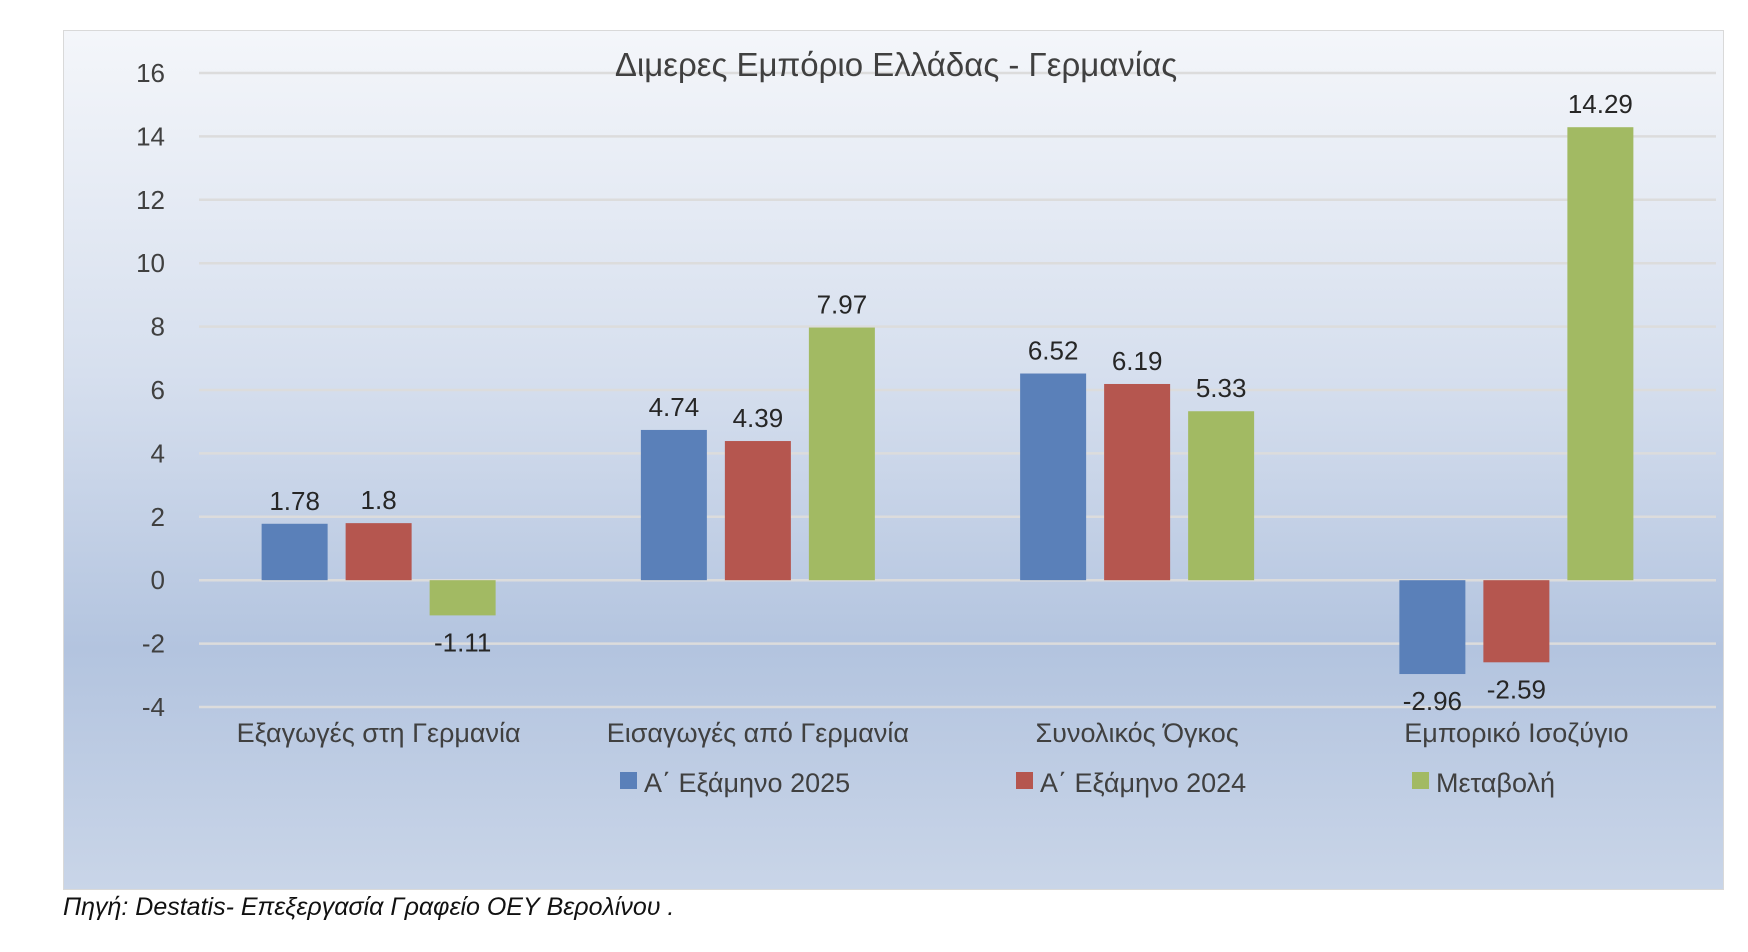 The width and height of the screenshot is (1748, 952). Describe the element at coordinates (158, 327) in the screenshot. I see `y-tick-label: 8` at that location.